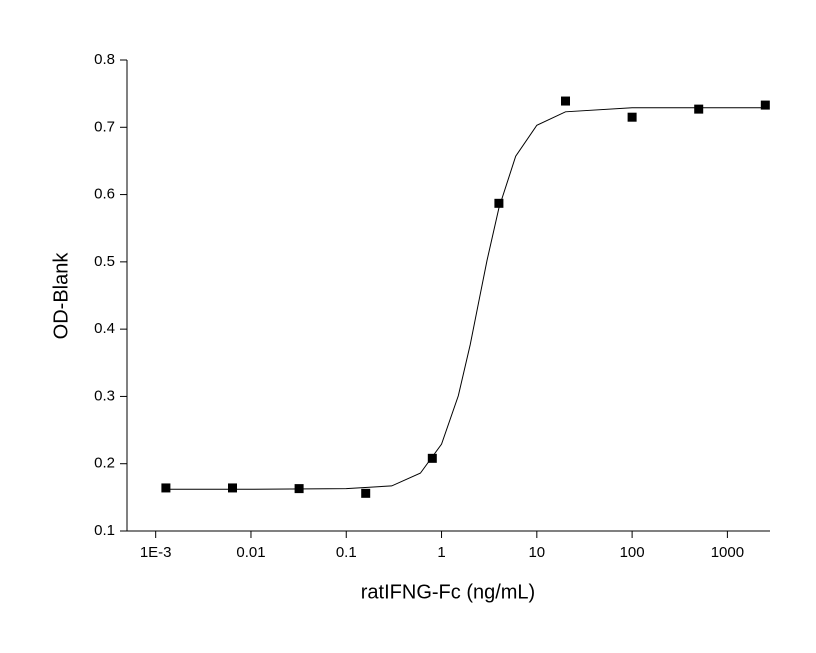 This screenshot has width=816, height=653. What do you see at coordinates (632, 552) in the screenshot?
I see `x-tick-label: 100` at bounding box center [632, 552].